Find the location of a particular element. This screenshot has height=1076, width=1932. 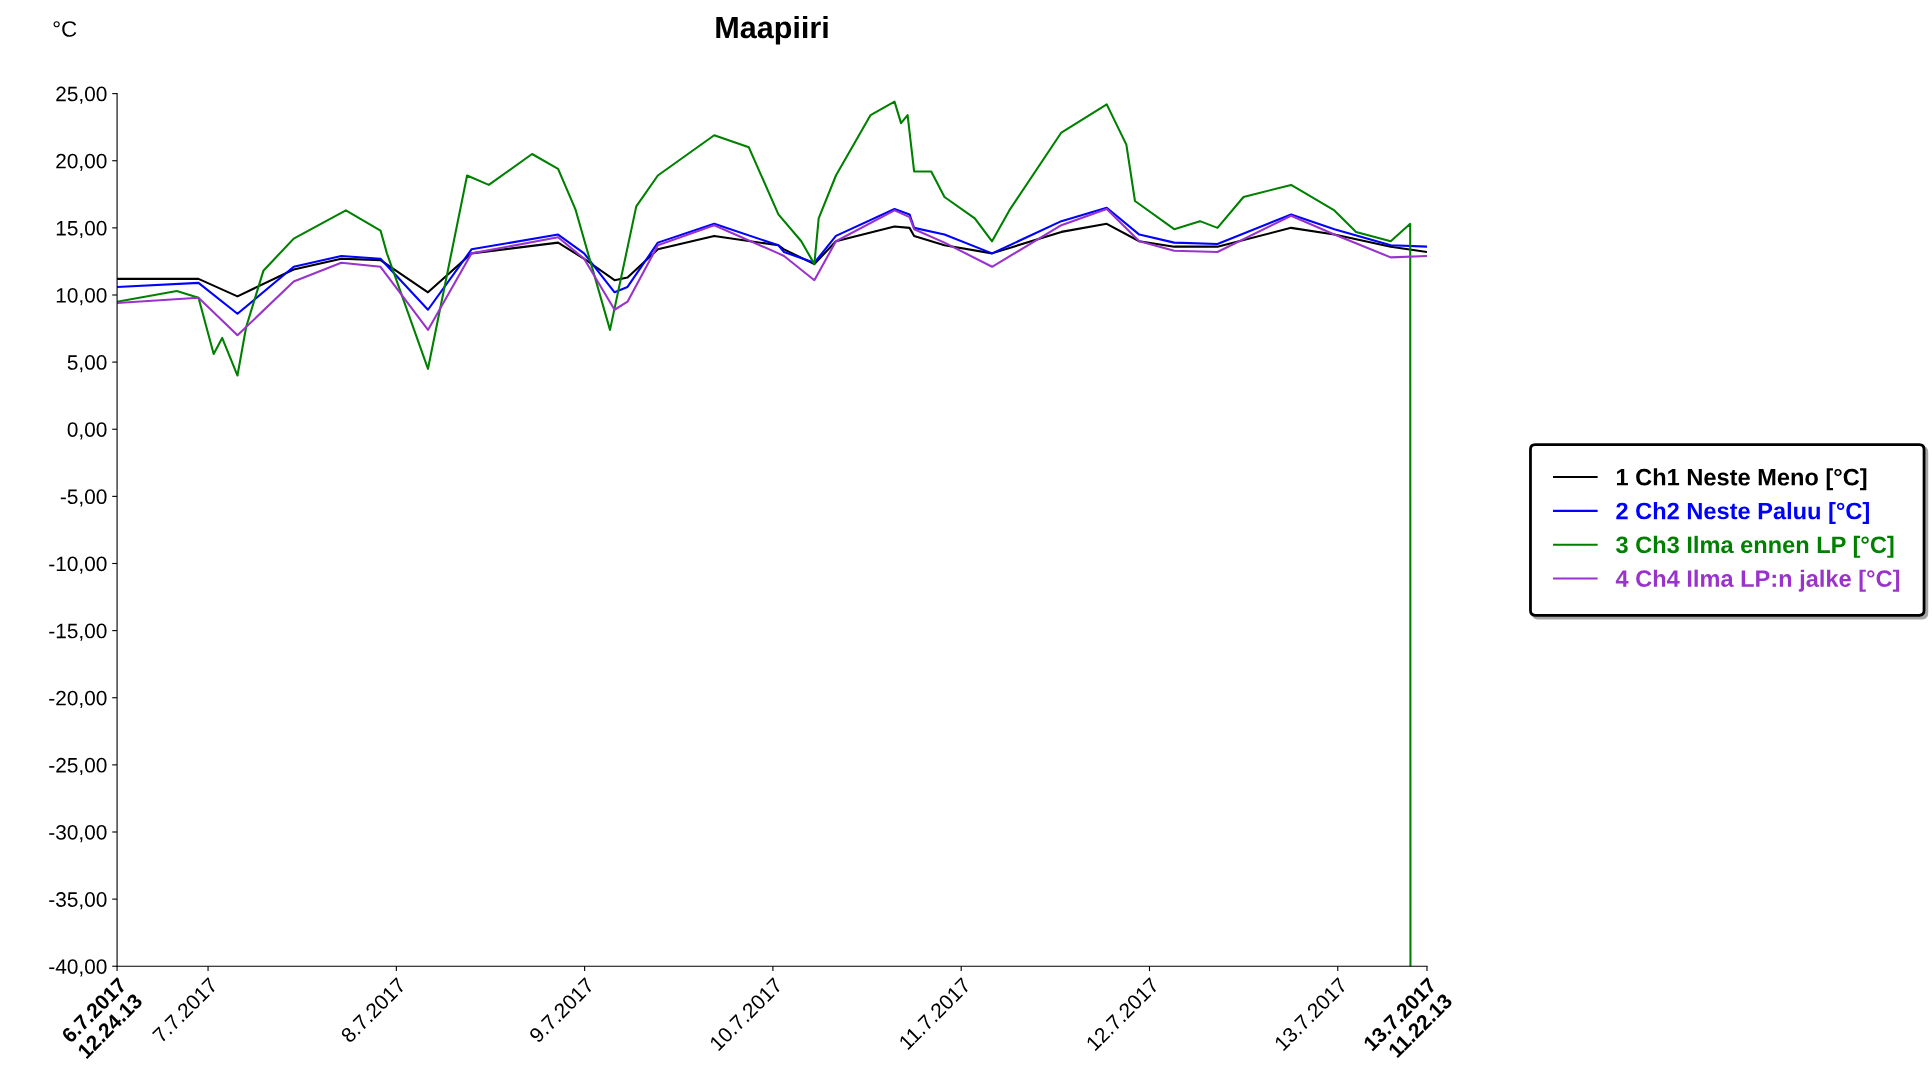

y-axis-title: °C is located at coordinates (65, 29).